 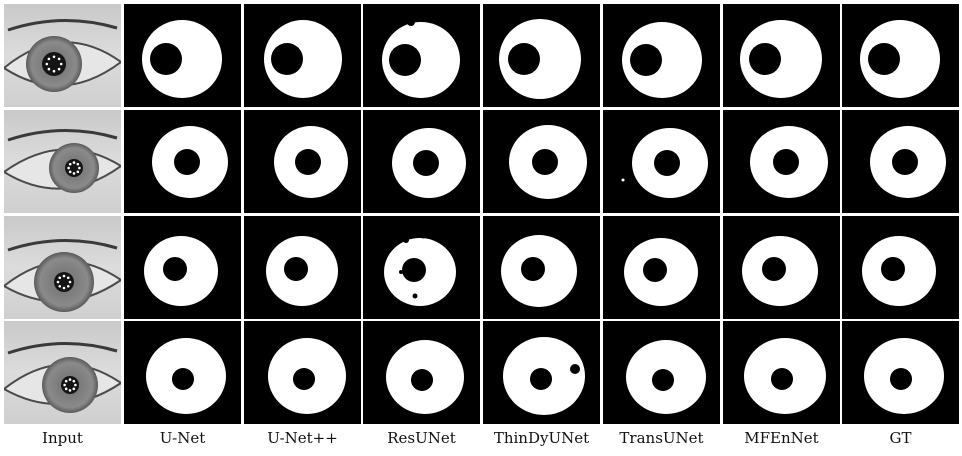 What do you see at coordinates (900, 438) in the screenshot?
I see `column-label: GT` at bounding box center [900, 438].